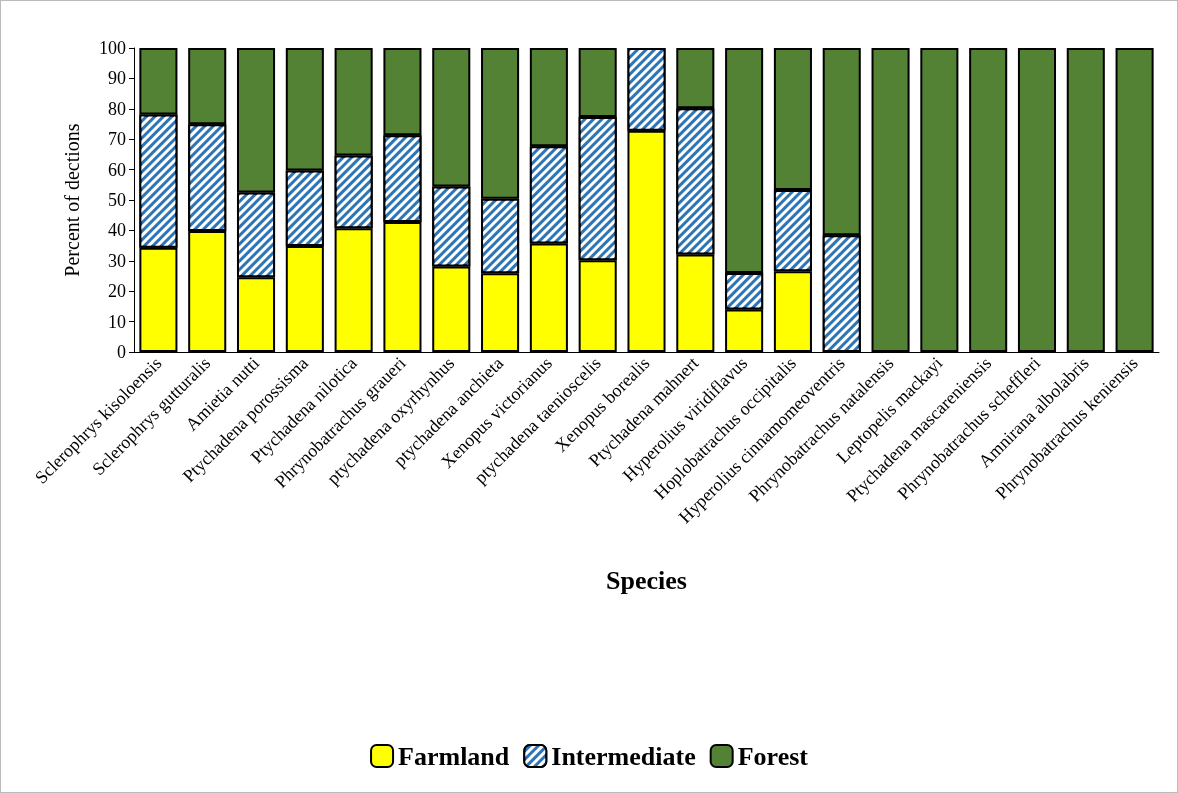  What do you see at coordinates (117, 139) in the screenshot?
I see `y-tick-label: 70` at bounding box center [117, 139].